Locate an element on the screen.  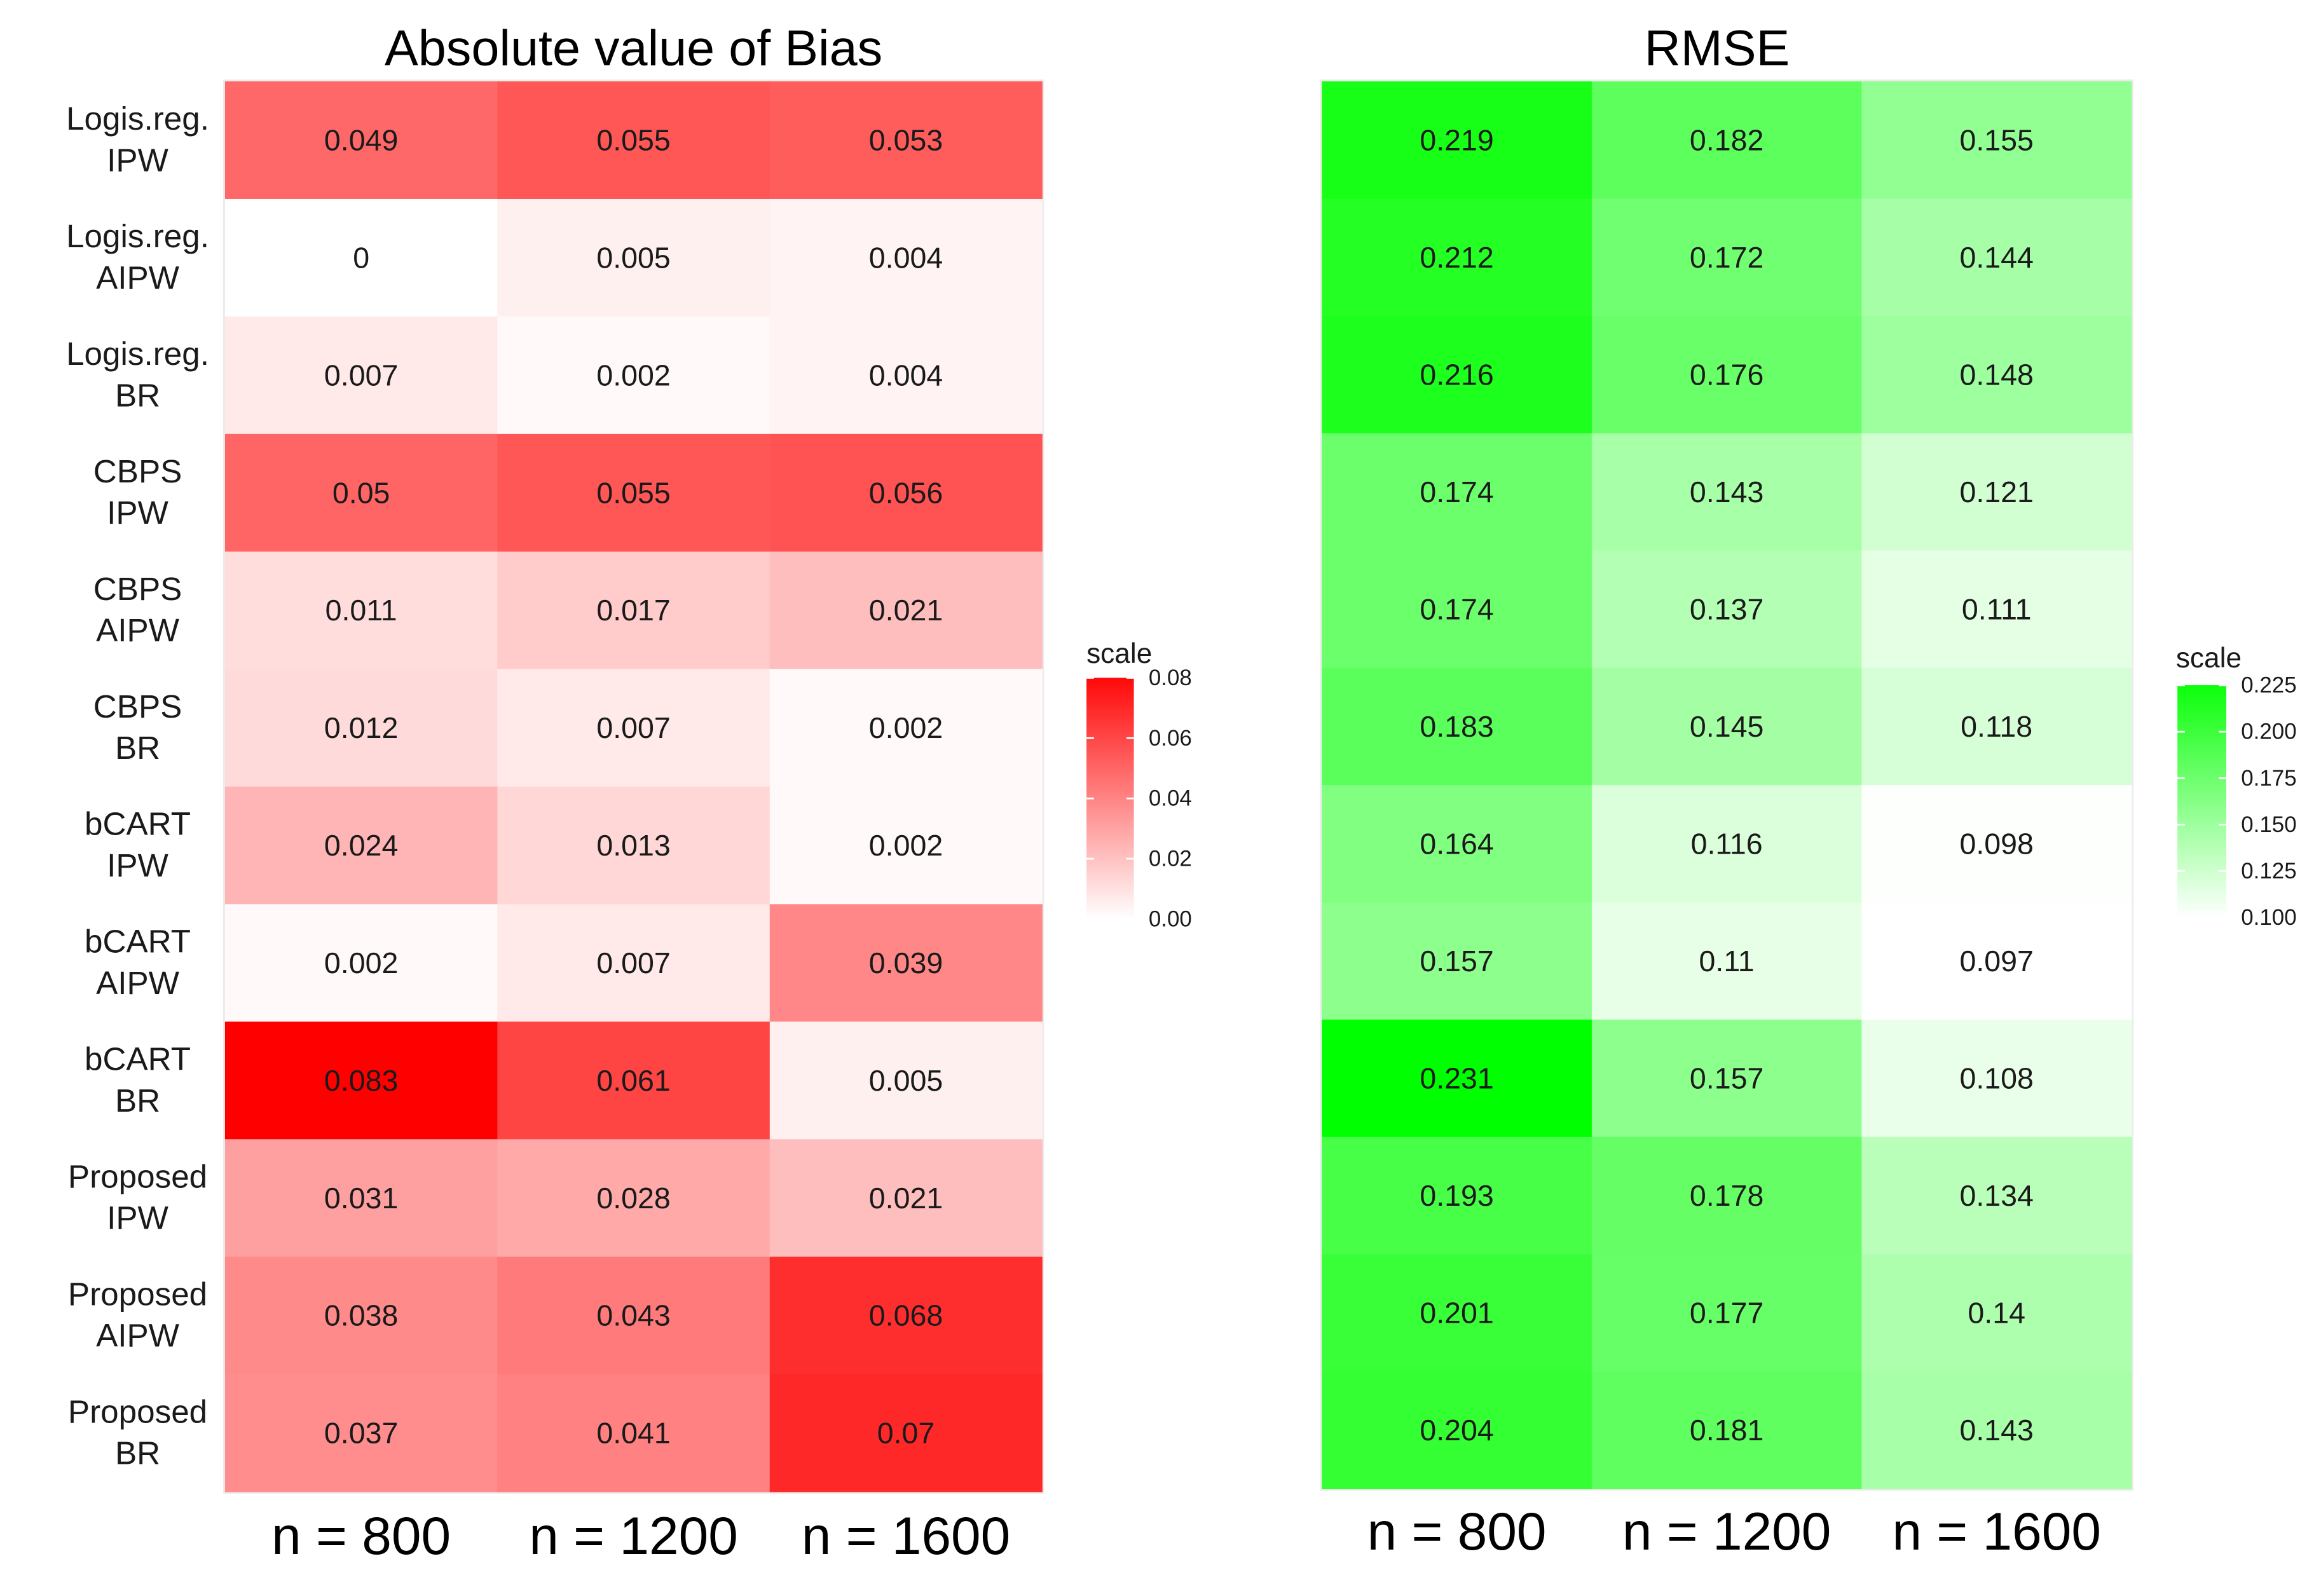
legend-tick-label: 0.125 is located at coordinates (2268, 871).